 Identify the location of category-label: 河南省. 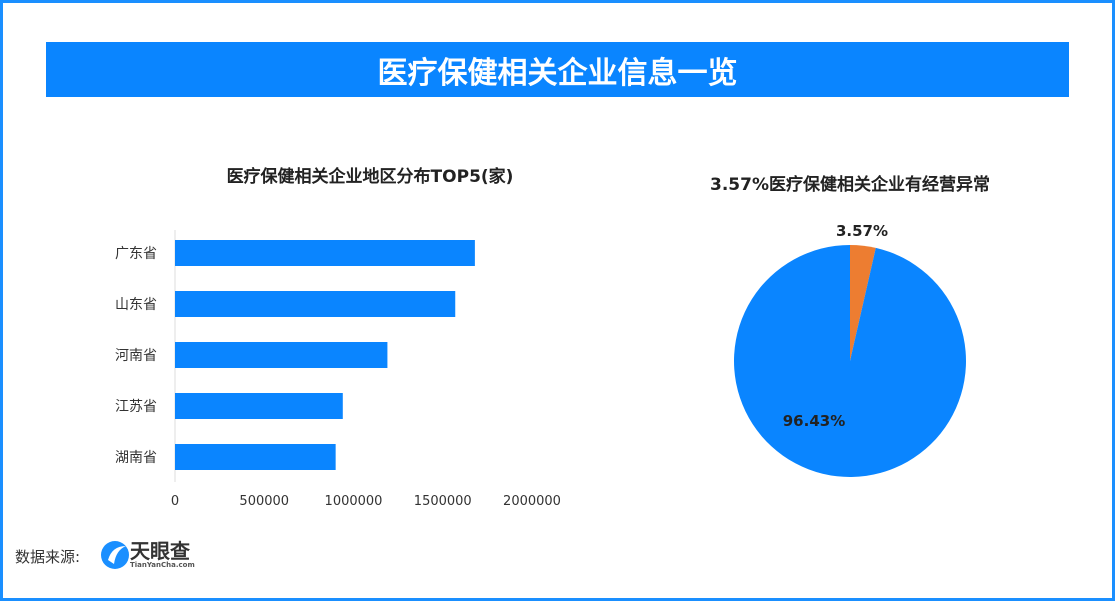
(136, 356).